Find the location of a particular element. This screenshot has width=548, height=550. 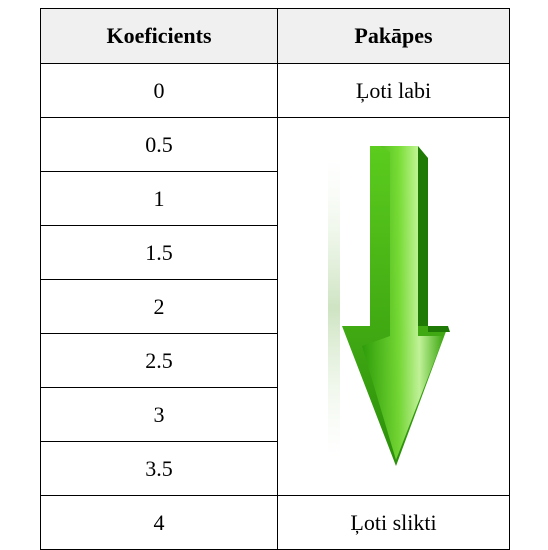

header-cell: Koeficients is located at coordinates (159, 36).